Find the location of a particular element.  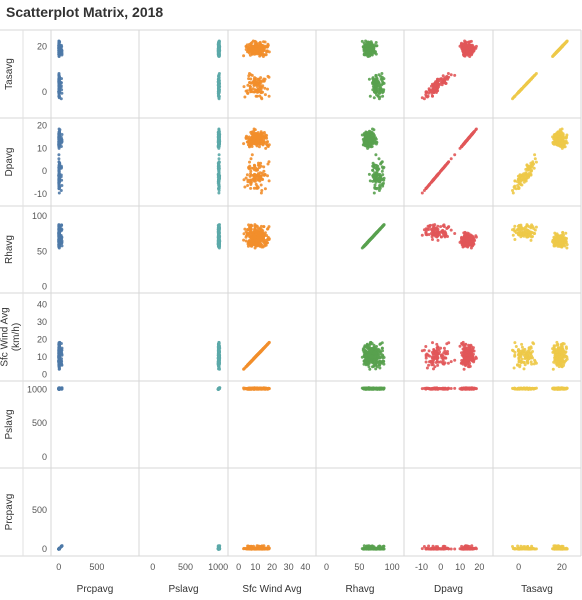

row-title-rhavg: Rhavg is located at coordinates (9, 249).